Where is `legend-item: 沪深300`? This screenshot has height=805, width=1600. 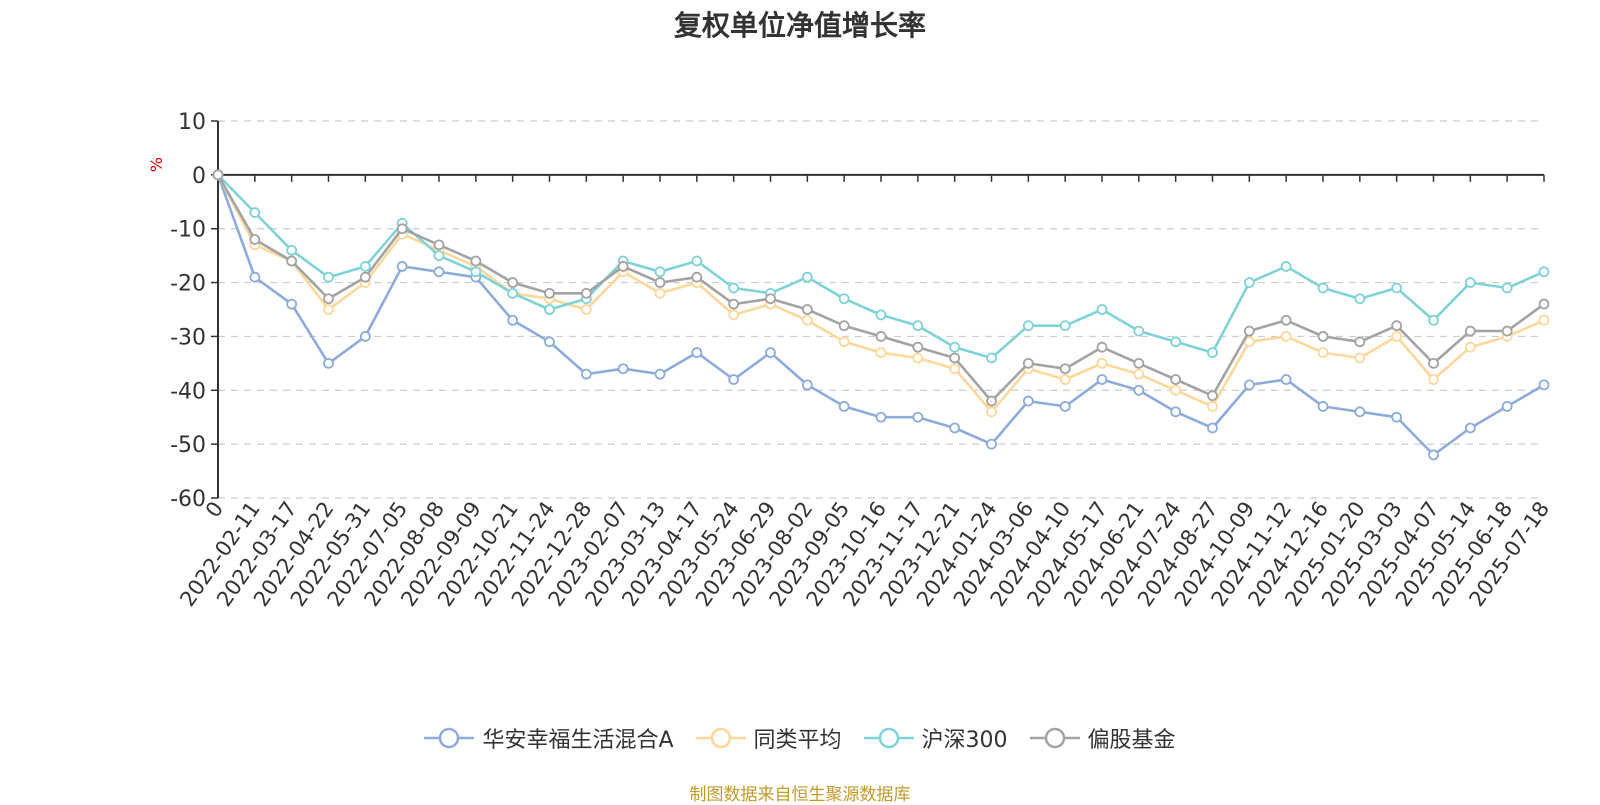 legend-item: 沪深300 is located at coordinates (935, 738).